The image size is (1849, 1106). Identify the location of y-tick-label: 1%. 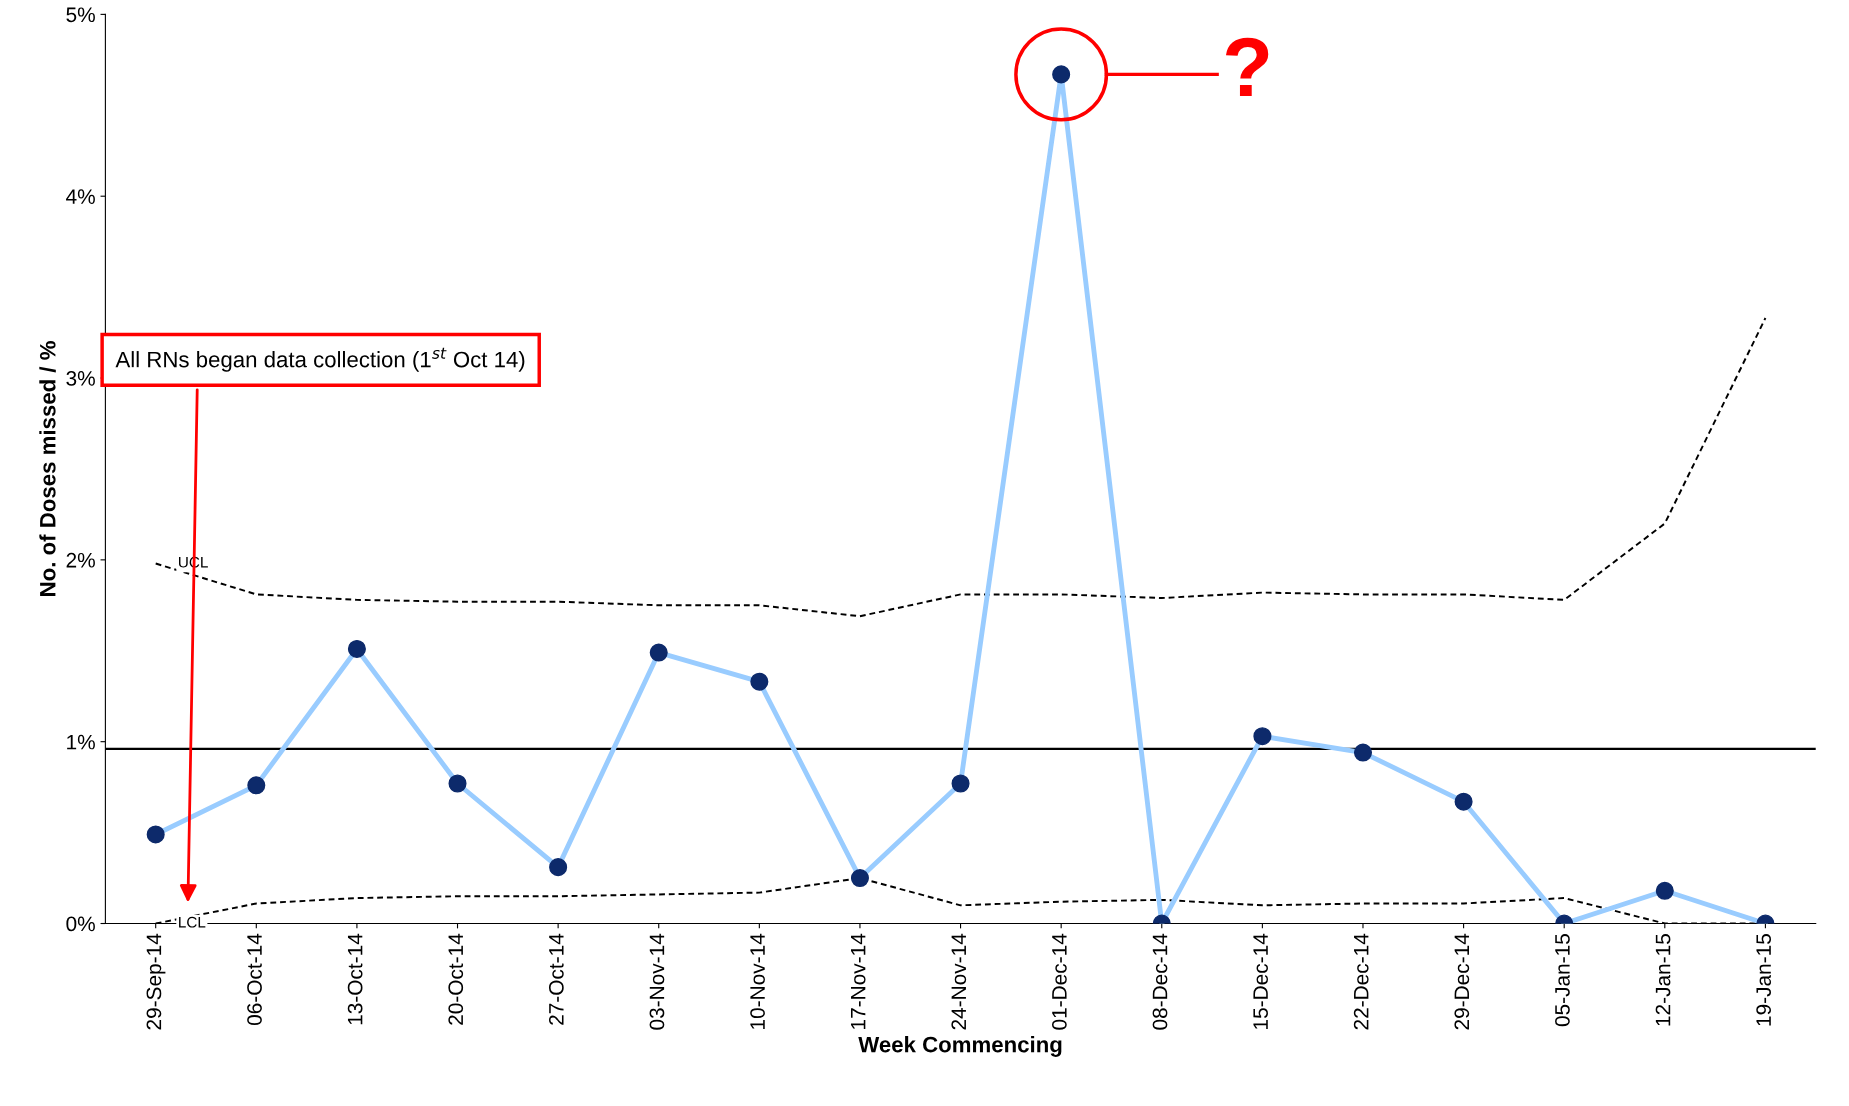
(81, 742).